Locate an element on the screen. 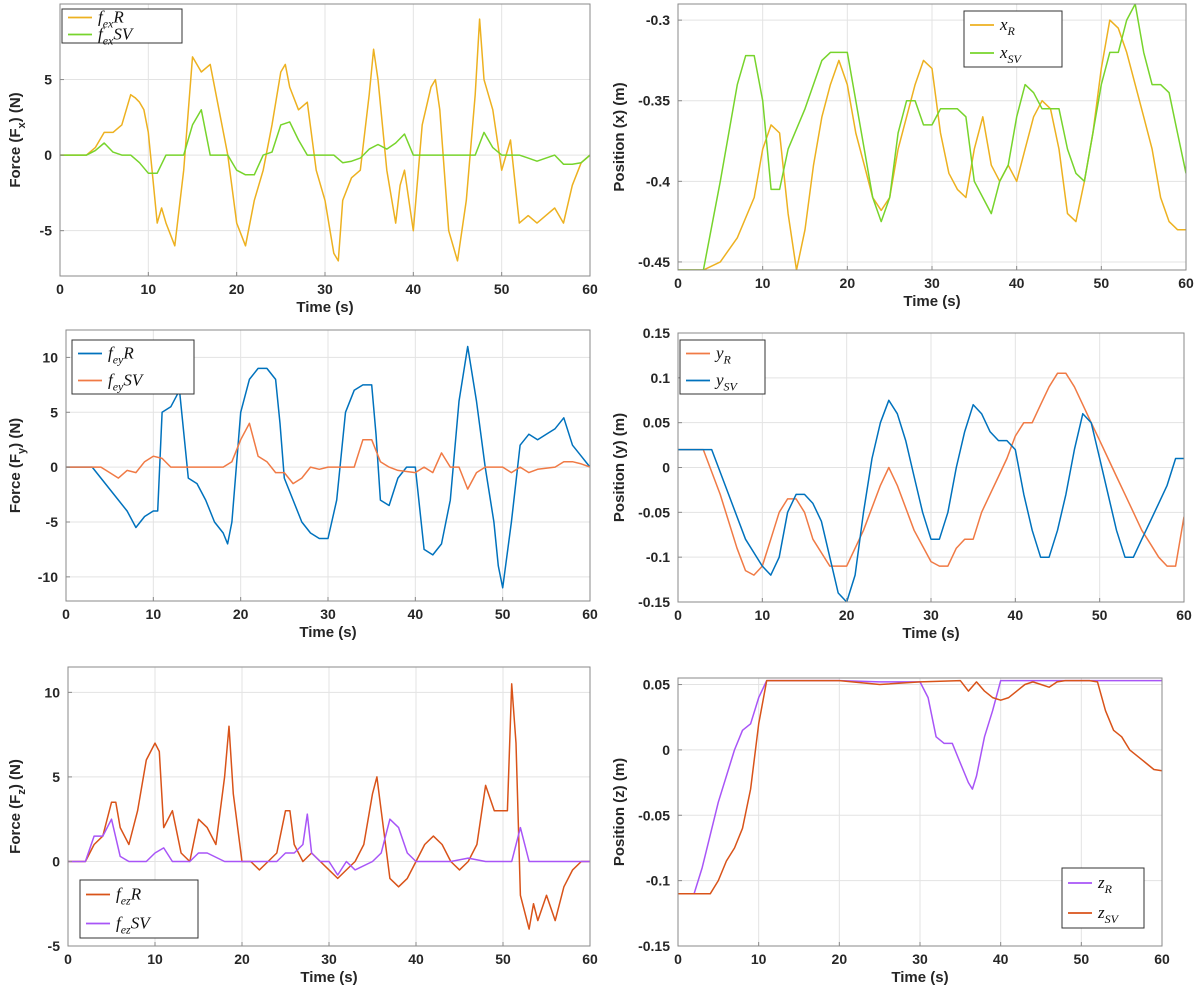  legend-label-1: fezR is located at coordinates (129, 896).